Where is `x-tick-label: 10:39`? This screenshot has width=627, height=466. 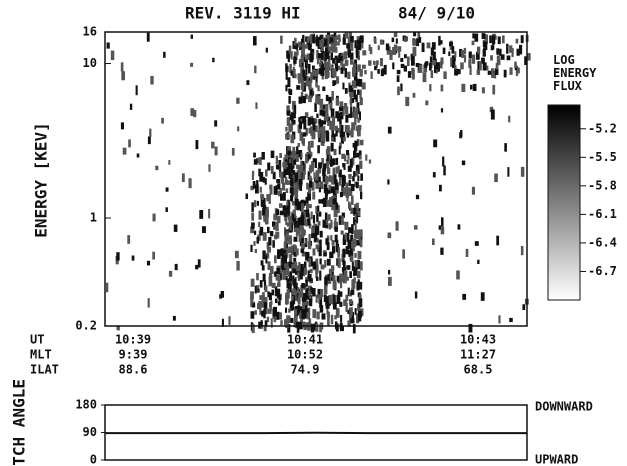
x-tick-label: 10:39 is located at coordinates (133, 340).